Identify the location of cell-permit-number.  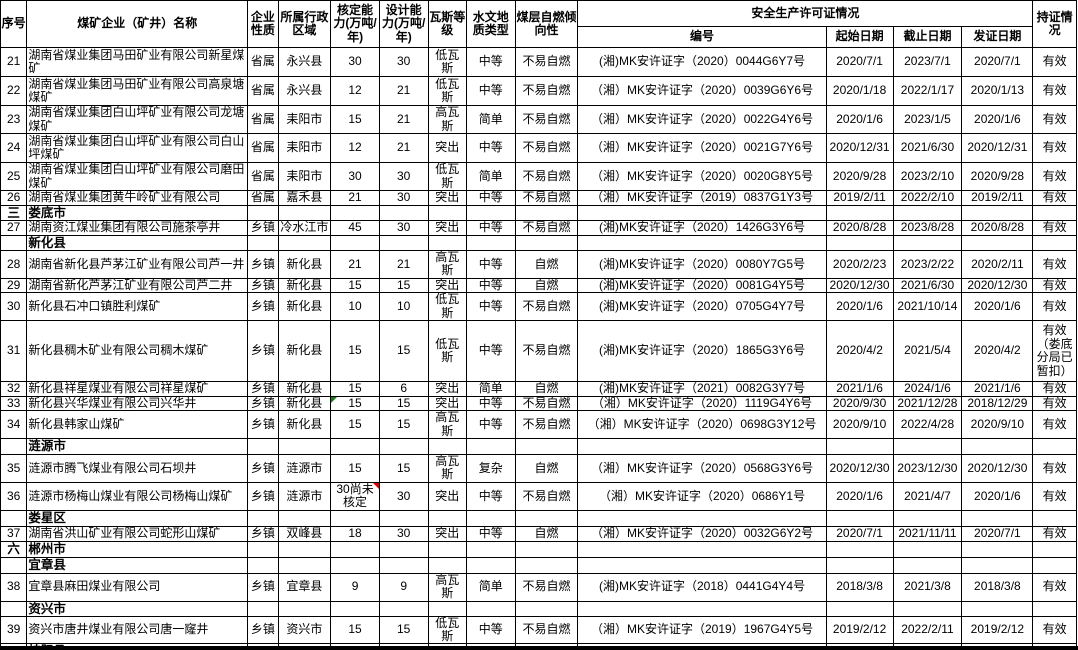
(702, 243).